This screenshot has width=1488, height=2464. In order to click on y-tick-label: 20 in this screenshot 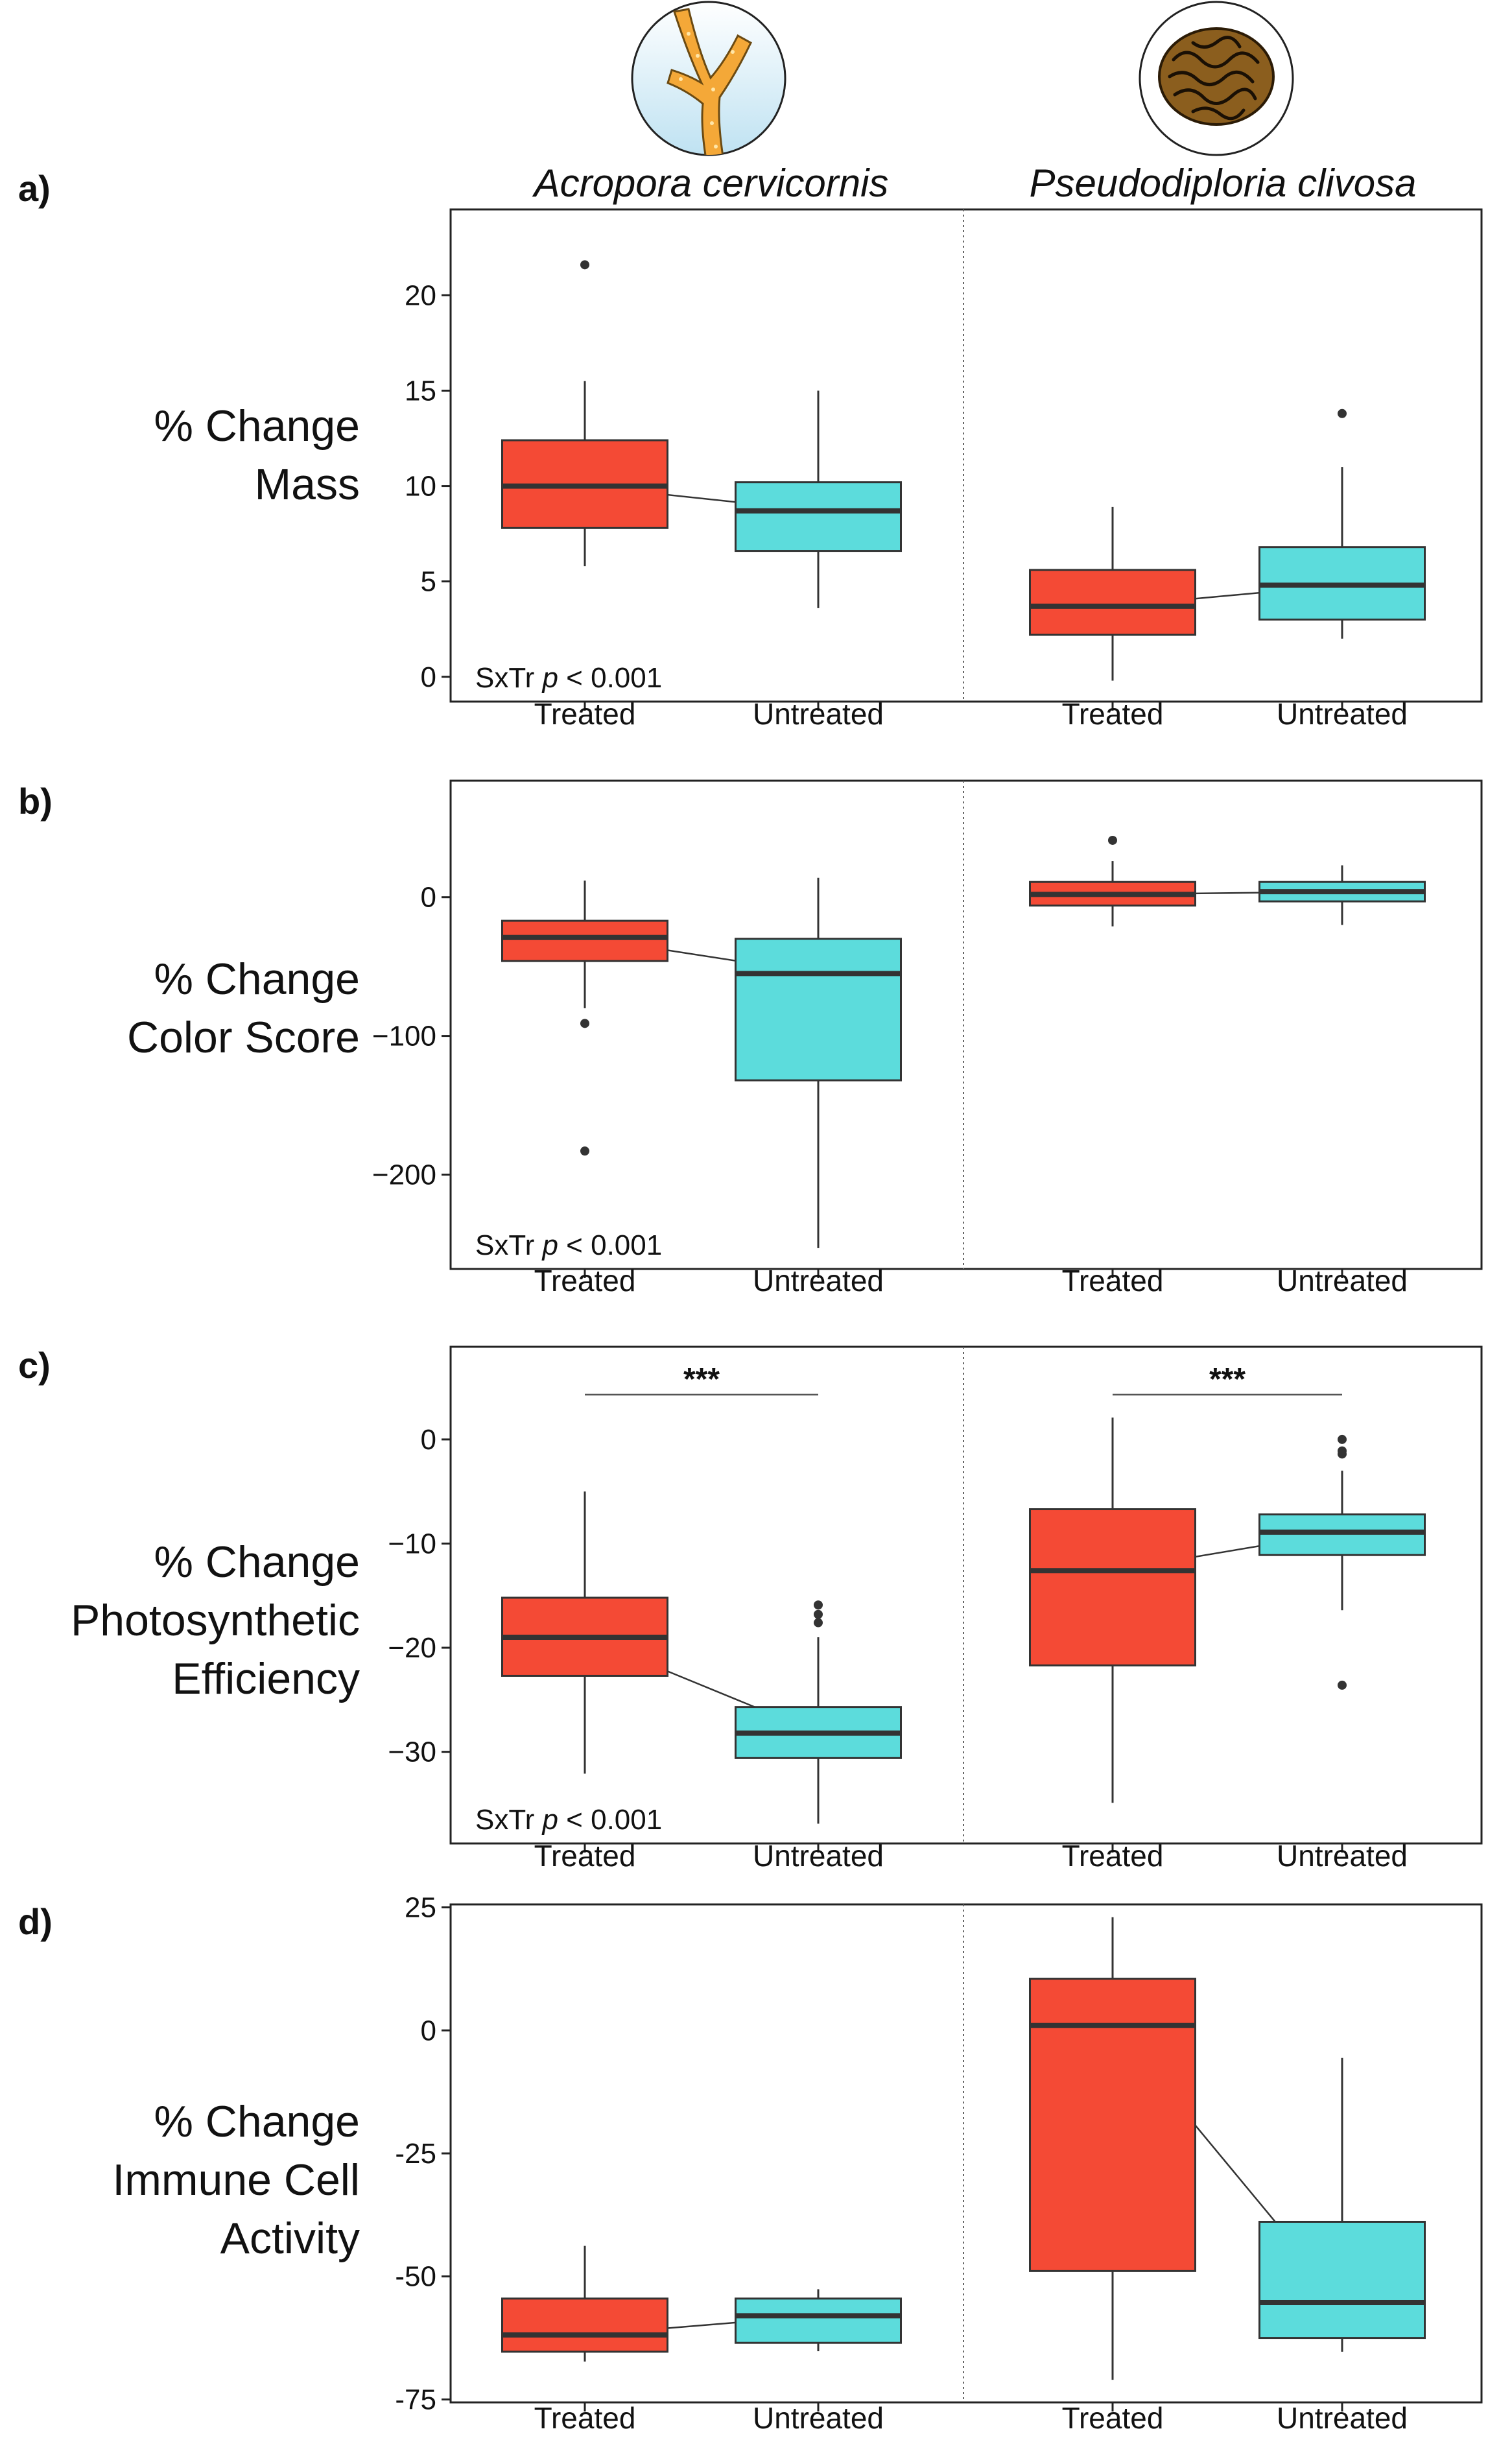, I will do `click(420, 295)`.